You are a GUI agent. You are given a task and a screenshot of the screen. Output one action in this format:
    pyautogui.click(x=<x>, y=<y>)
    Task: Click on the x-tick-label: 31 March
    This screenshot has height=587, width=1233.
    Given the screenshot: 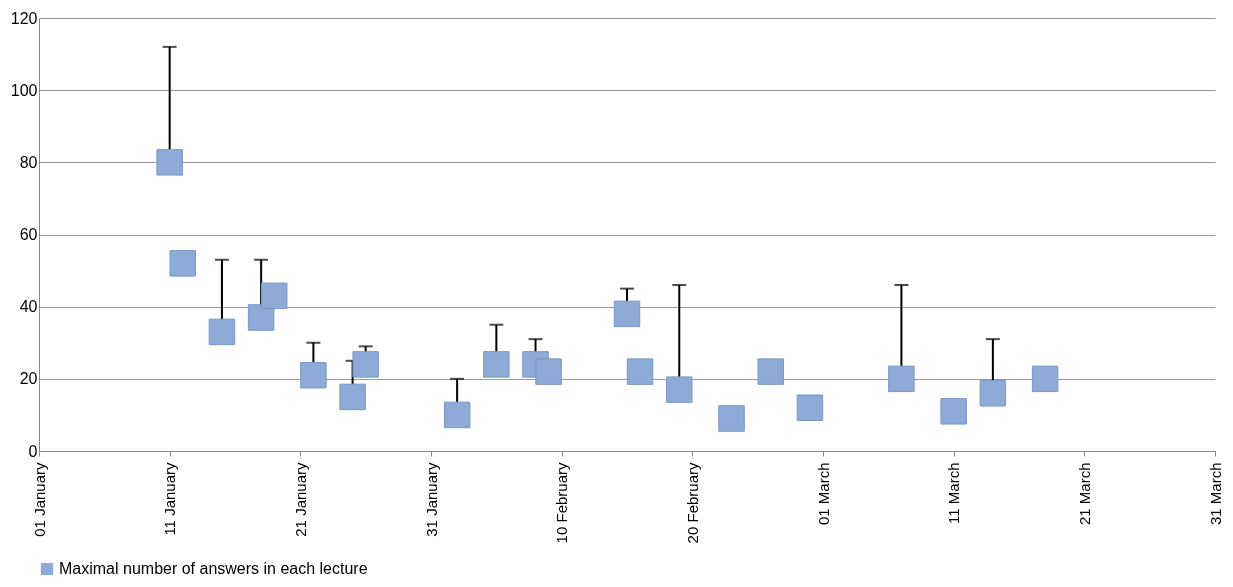 What is the action you would take?
    pyautogui.click(x=1215, y=494)
    